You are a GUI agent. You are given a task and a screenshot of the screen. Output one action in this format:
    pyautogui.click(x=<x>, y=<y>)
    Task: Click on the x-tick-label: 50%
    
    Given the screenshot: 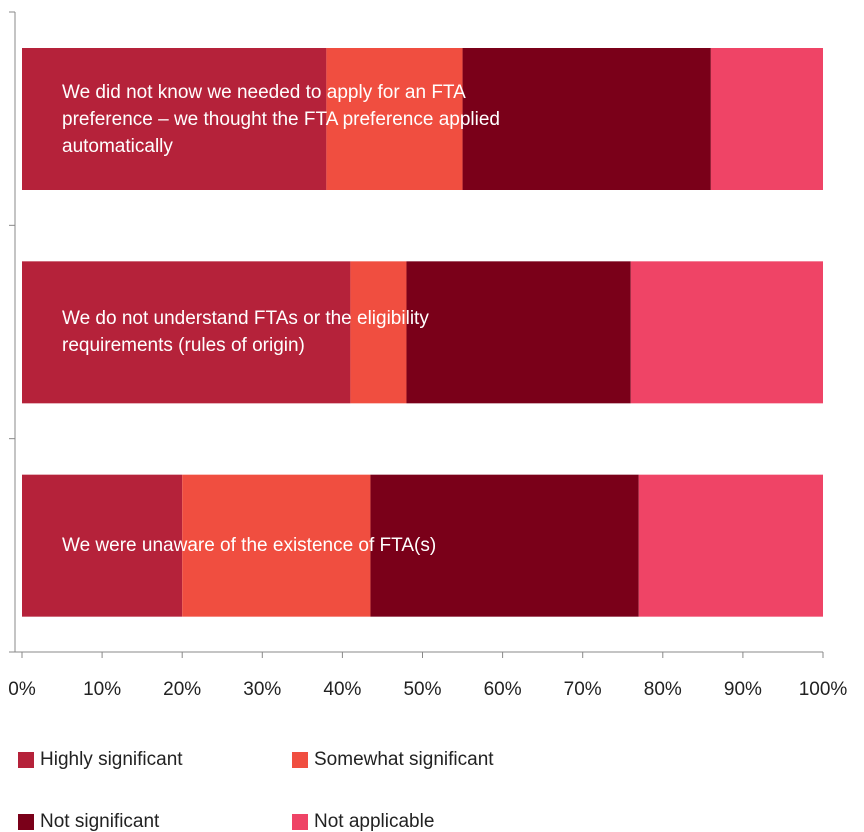 What is the action you would take?
    pyautogui.click(x=422, y=689)
    